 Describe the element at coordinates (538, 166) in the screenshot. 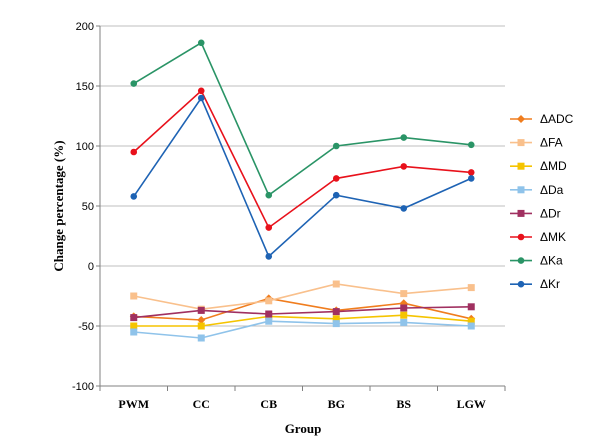

I see `legend-item: ΔMD` at that location.